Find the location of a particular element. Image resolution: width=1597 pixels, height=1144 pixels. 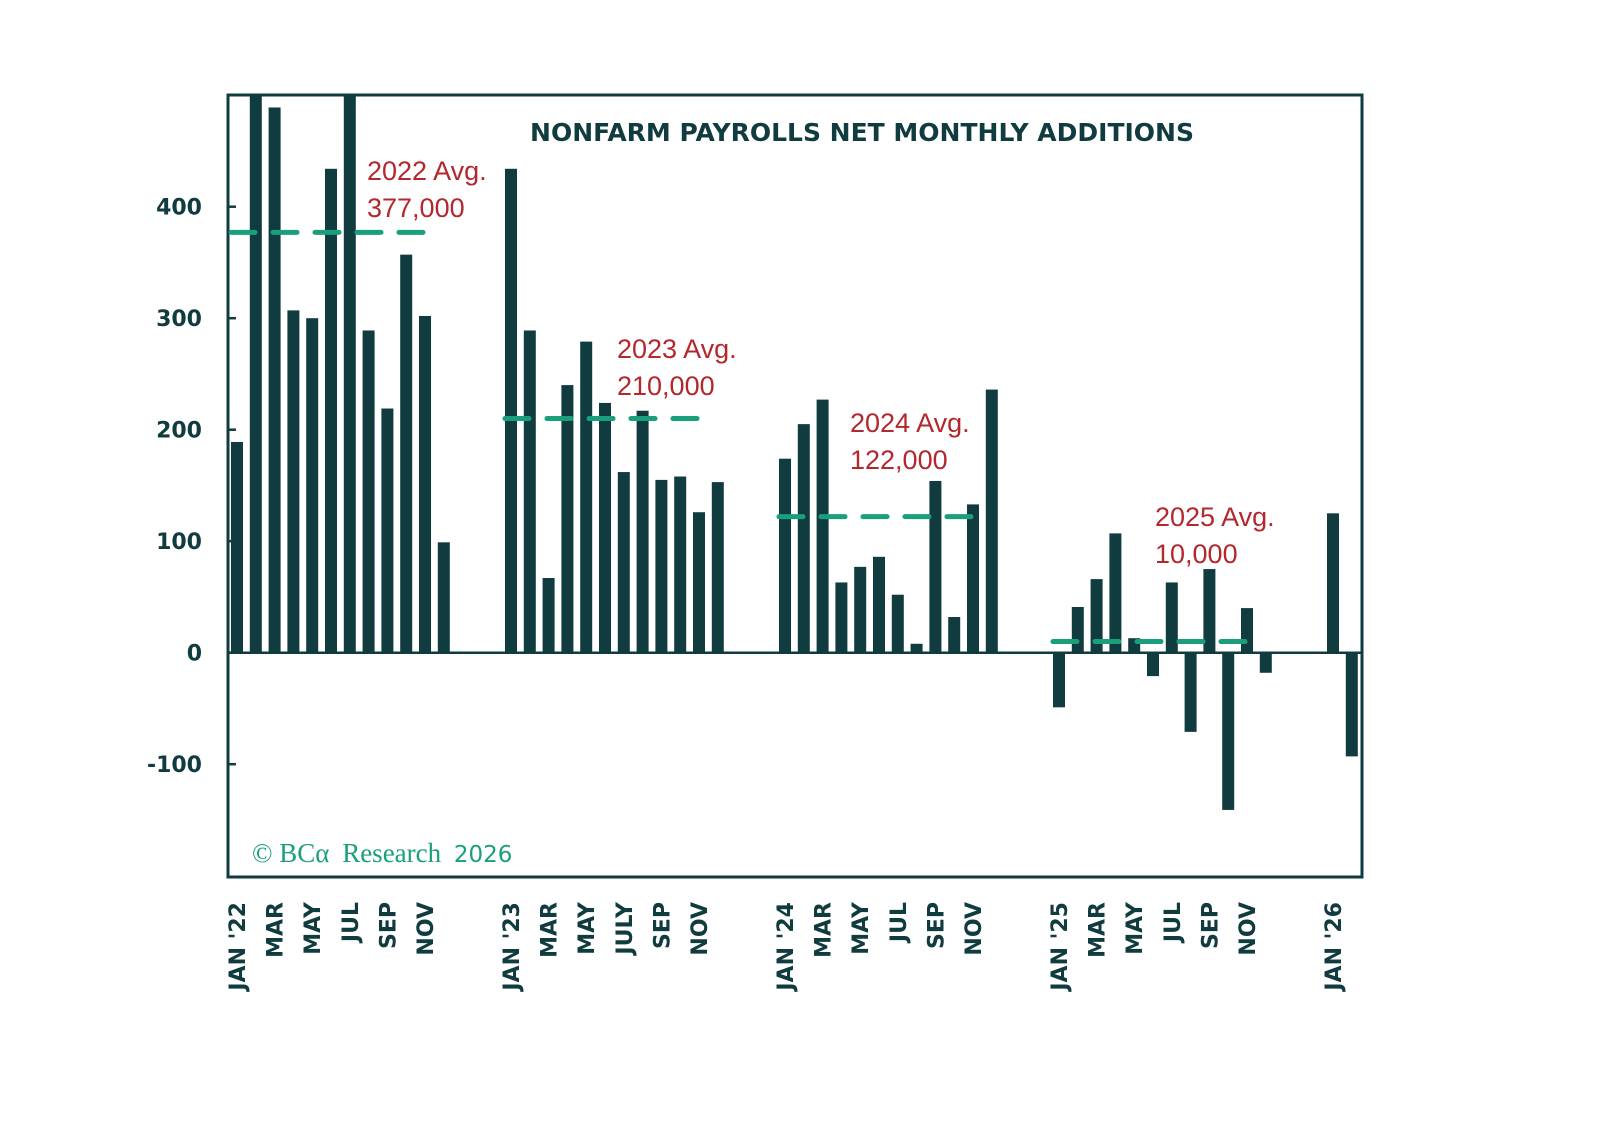

bar-2025-apr is located at coordinates (1115, 593).